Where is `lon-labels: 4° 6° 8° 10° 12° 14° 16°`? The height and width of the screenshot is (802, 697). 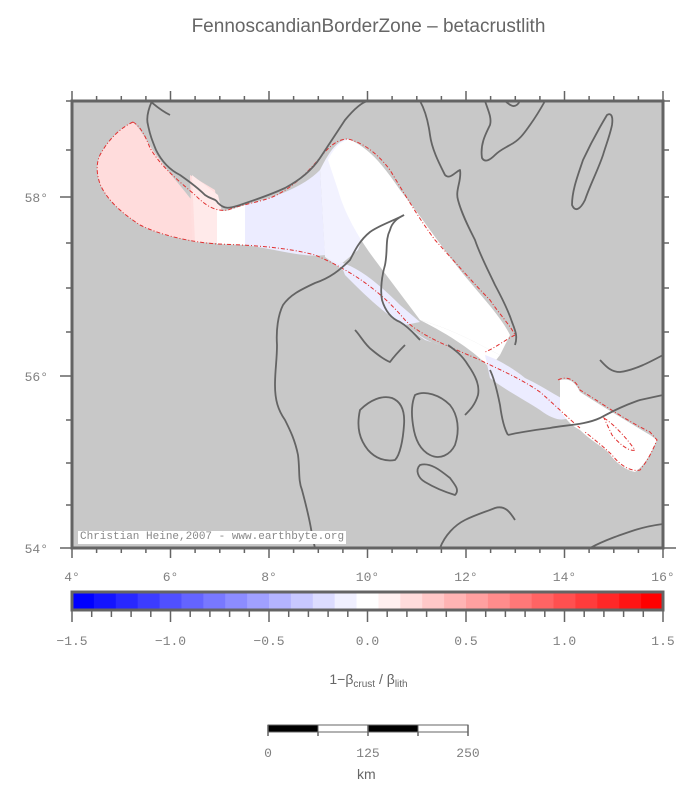 lon-labels: 4° 6° 8° 10° 12° 14° 16° is located at coordinates (369, 577).